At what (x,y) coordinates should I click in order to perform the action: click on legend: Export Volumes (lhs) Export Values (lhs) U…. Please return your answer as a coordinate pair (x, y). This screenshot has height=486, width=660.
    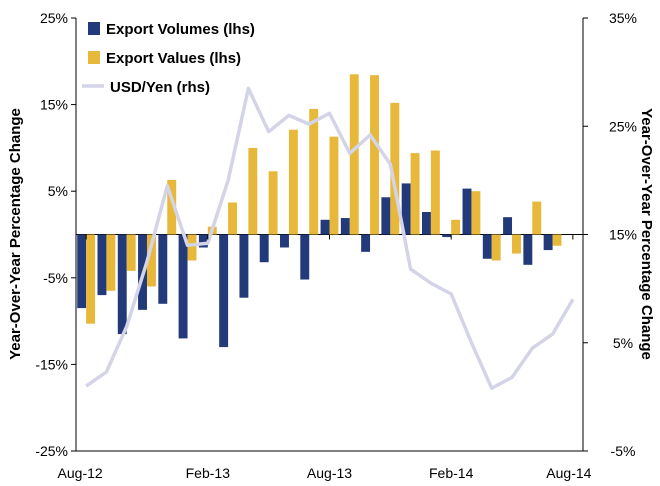
    Looking at the image, I should click on (168, 58).